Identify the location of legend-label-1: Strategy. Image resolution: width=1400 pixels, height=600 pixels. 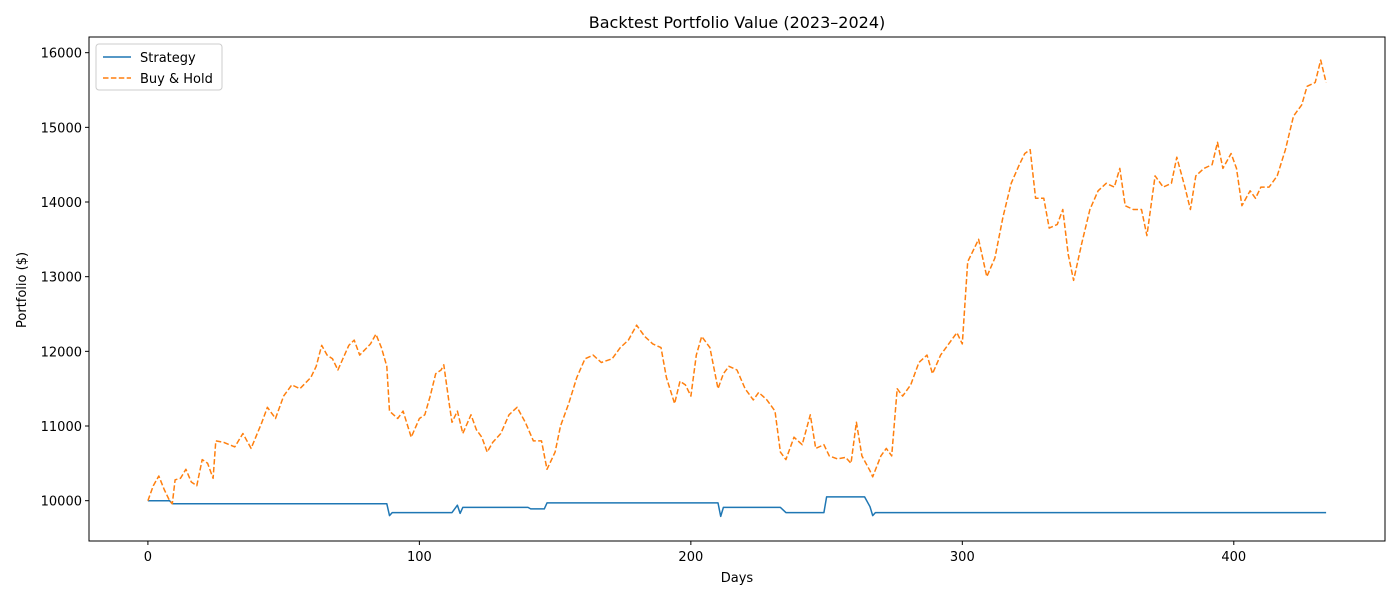
(168, 58).